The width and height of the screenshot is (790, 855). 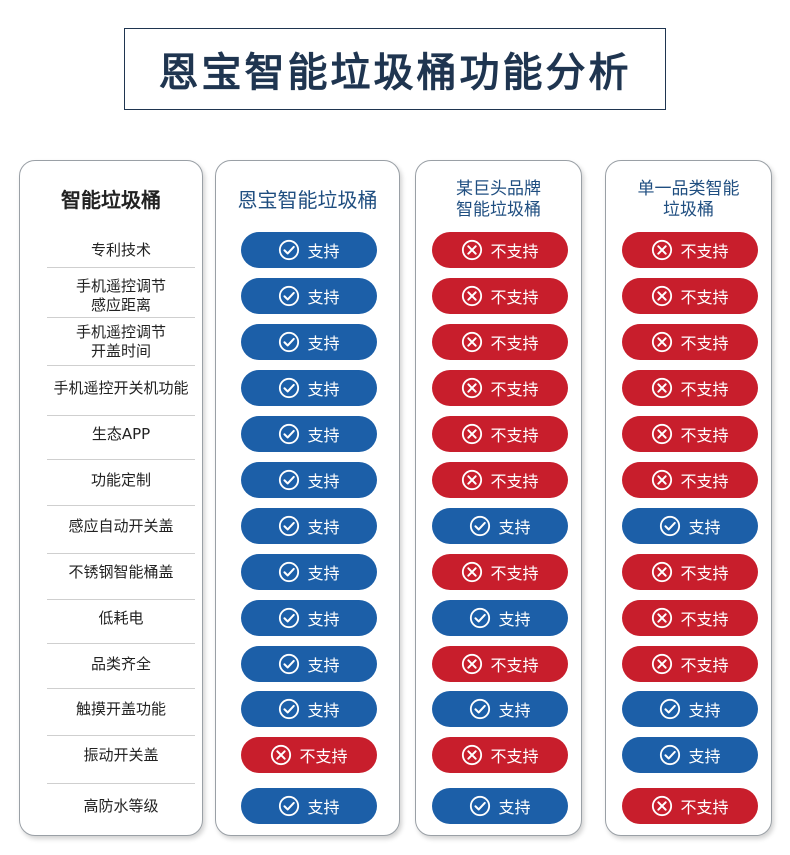 I want to click on feature-label-line: 不锈钢智能桶盖, so click(x=121, y=571).